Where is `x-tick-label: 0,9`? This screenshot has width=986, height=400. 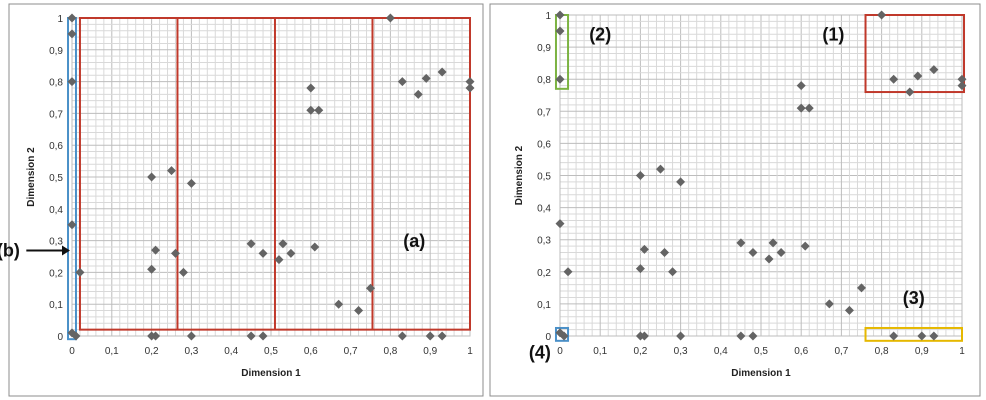
x-tick-label: 0,9 is located at coordinates (922, 351).